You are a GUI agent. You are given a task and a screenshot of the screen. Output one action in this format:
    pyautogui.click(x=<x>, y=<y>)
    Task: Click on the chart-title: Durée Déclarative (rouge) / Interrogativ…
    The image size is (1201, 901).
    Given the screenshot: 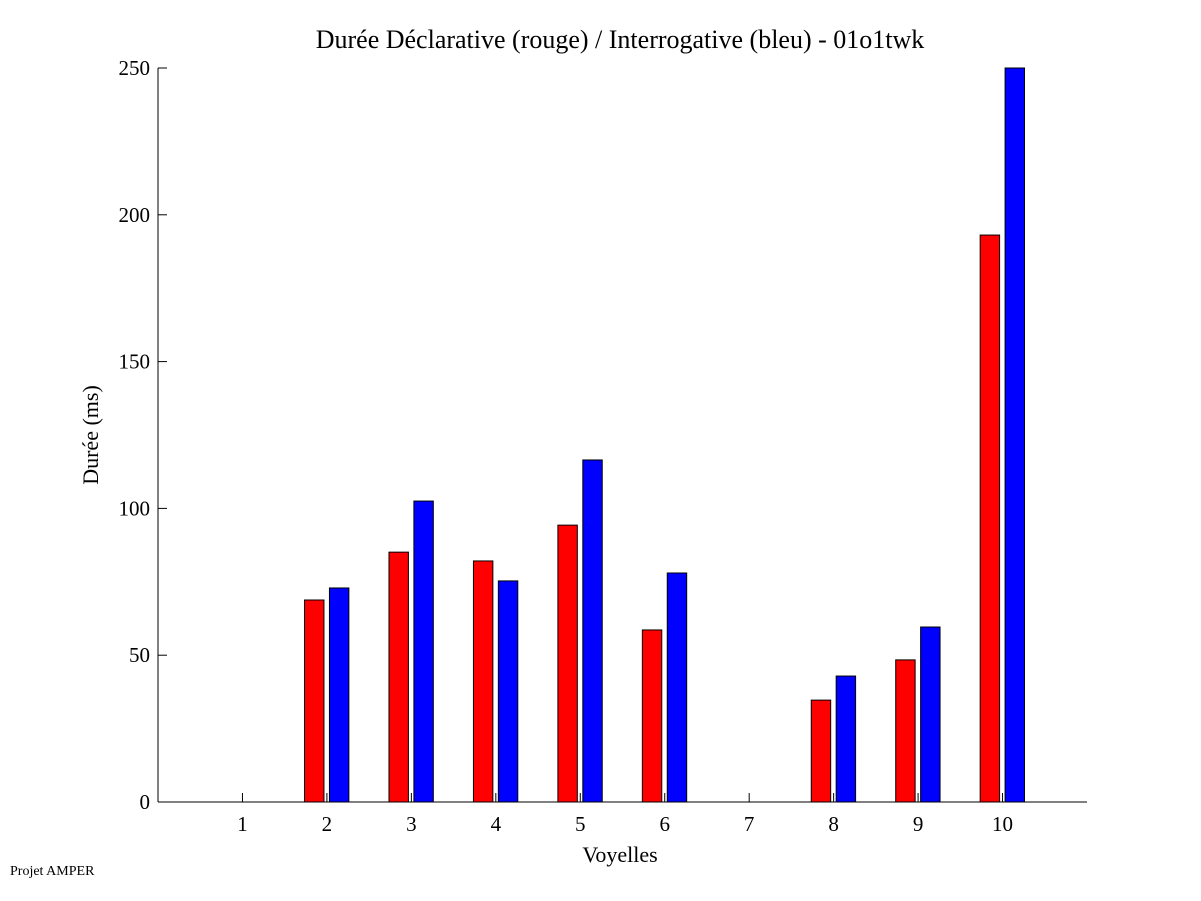 What is the action you would take?
    pyautogui.click(x=620, y=39)
    